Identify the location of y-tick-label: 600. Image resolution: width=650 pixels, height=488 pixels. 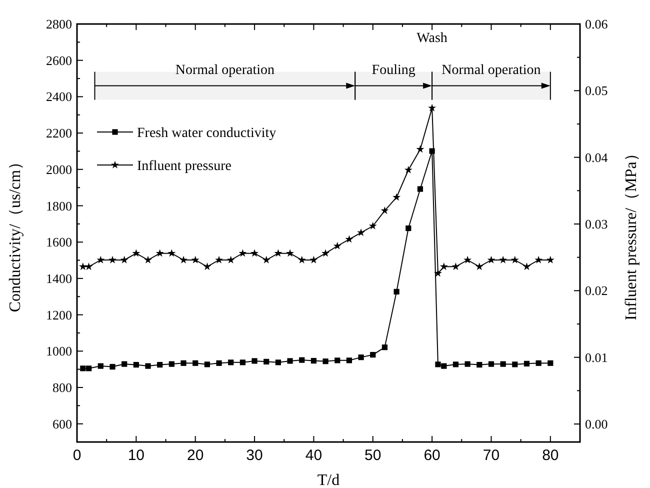
(62, 424).